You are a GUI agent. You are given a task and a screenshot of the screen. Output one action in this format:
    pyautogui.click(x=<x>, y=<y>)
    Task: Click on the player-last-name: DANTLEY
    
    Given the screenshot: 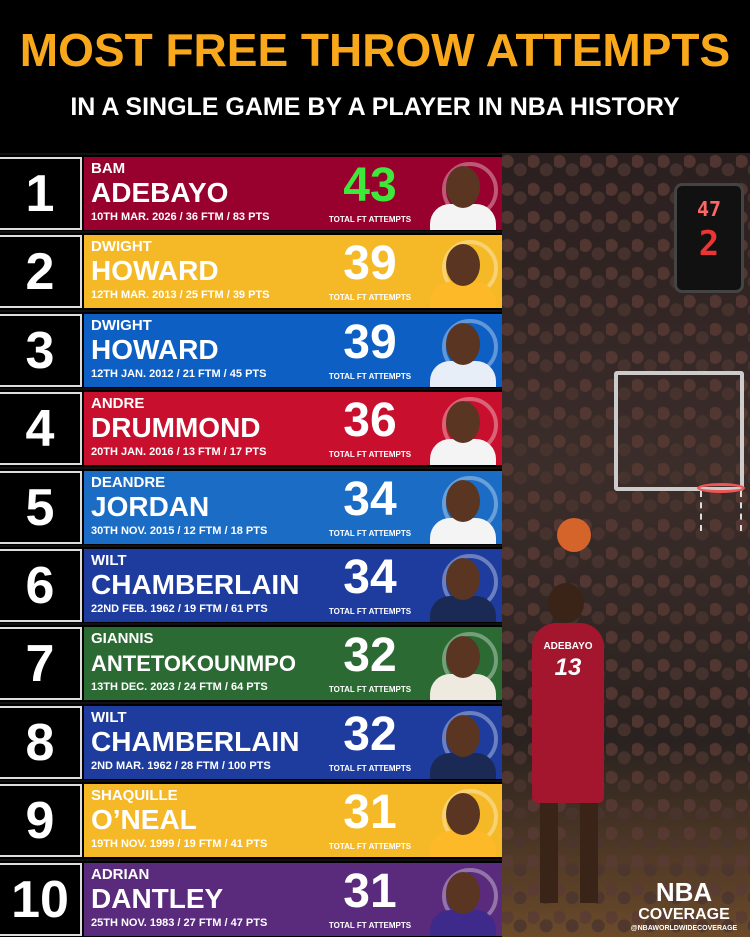 What is the action you would take?
    pyautogui.click(x=157, y=898)
    